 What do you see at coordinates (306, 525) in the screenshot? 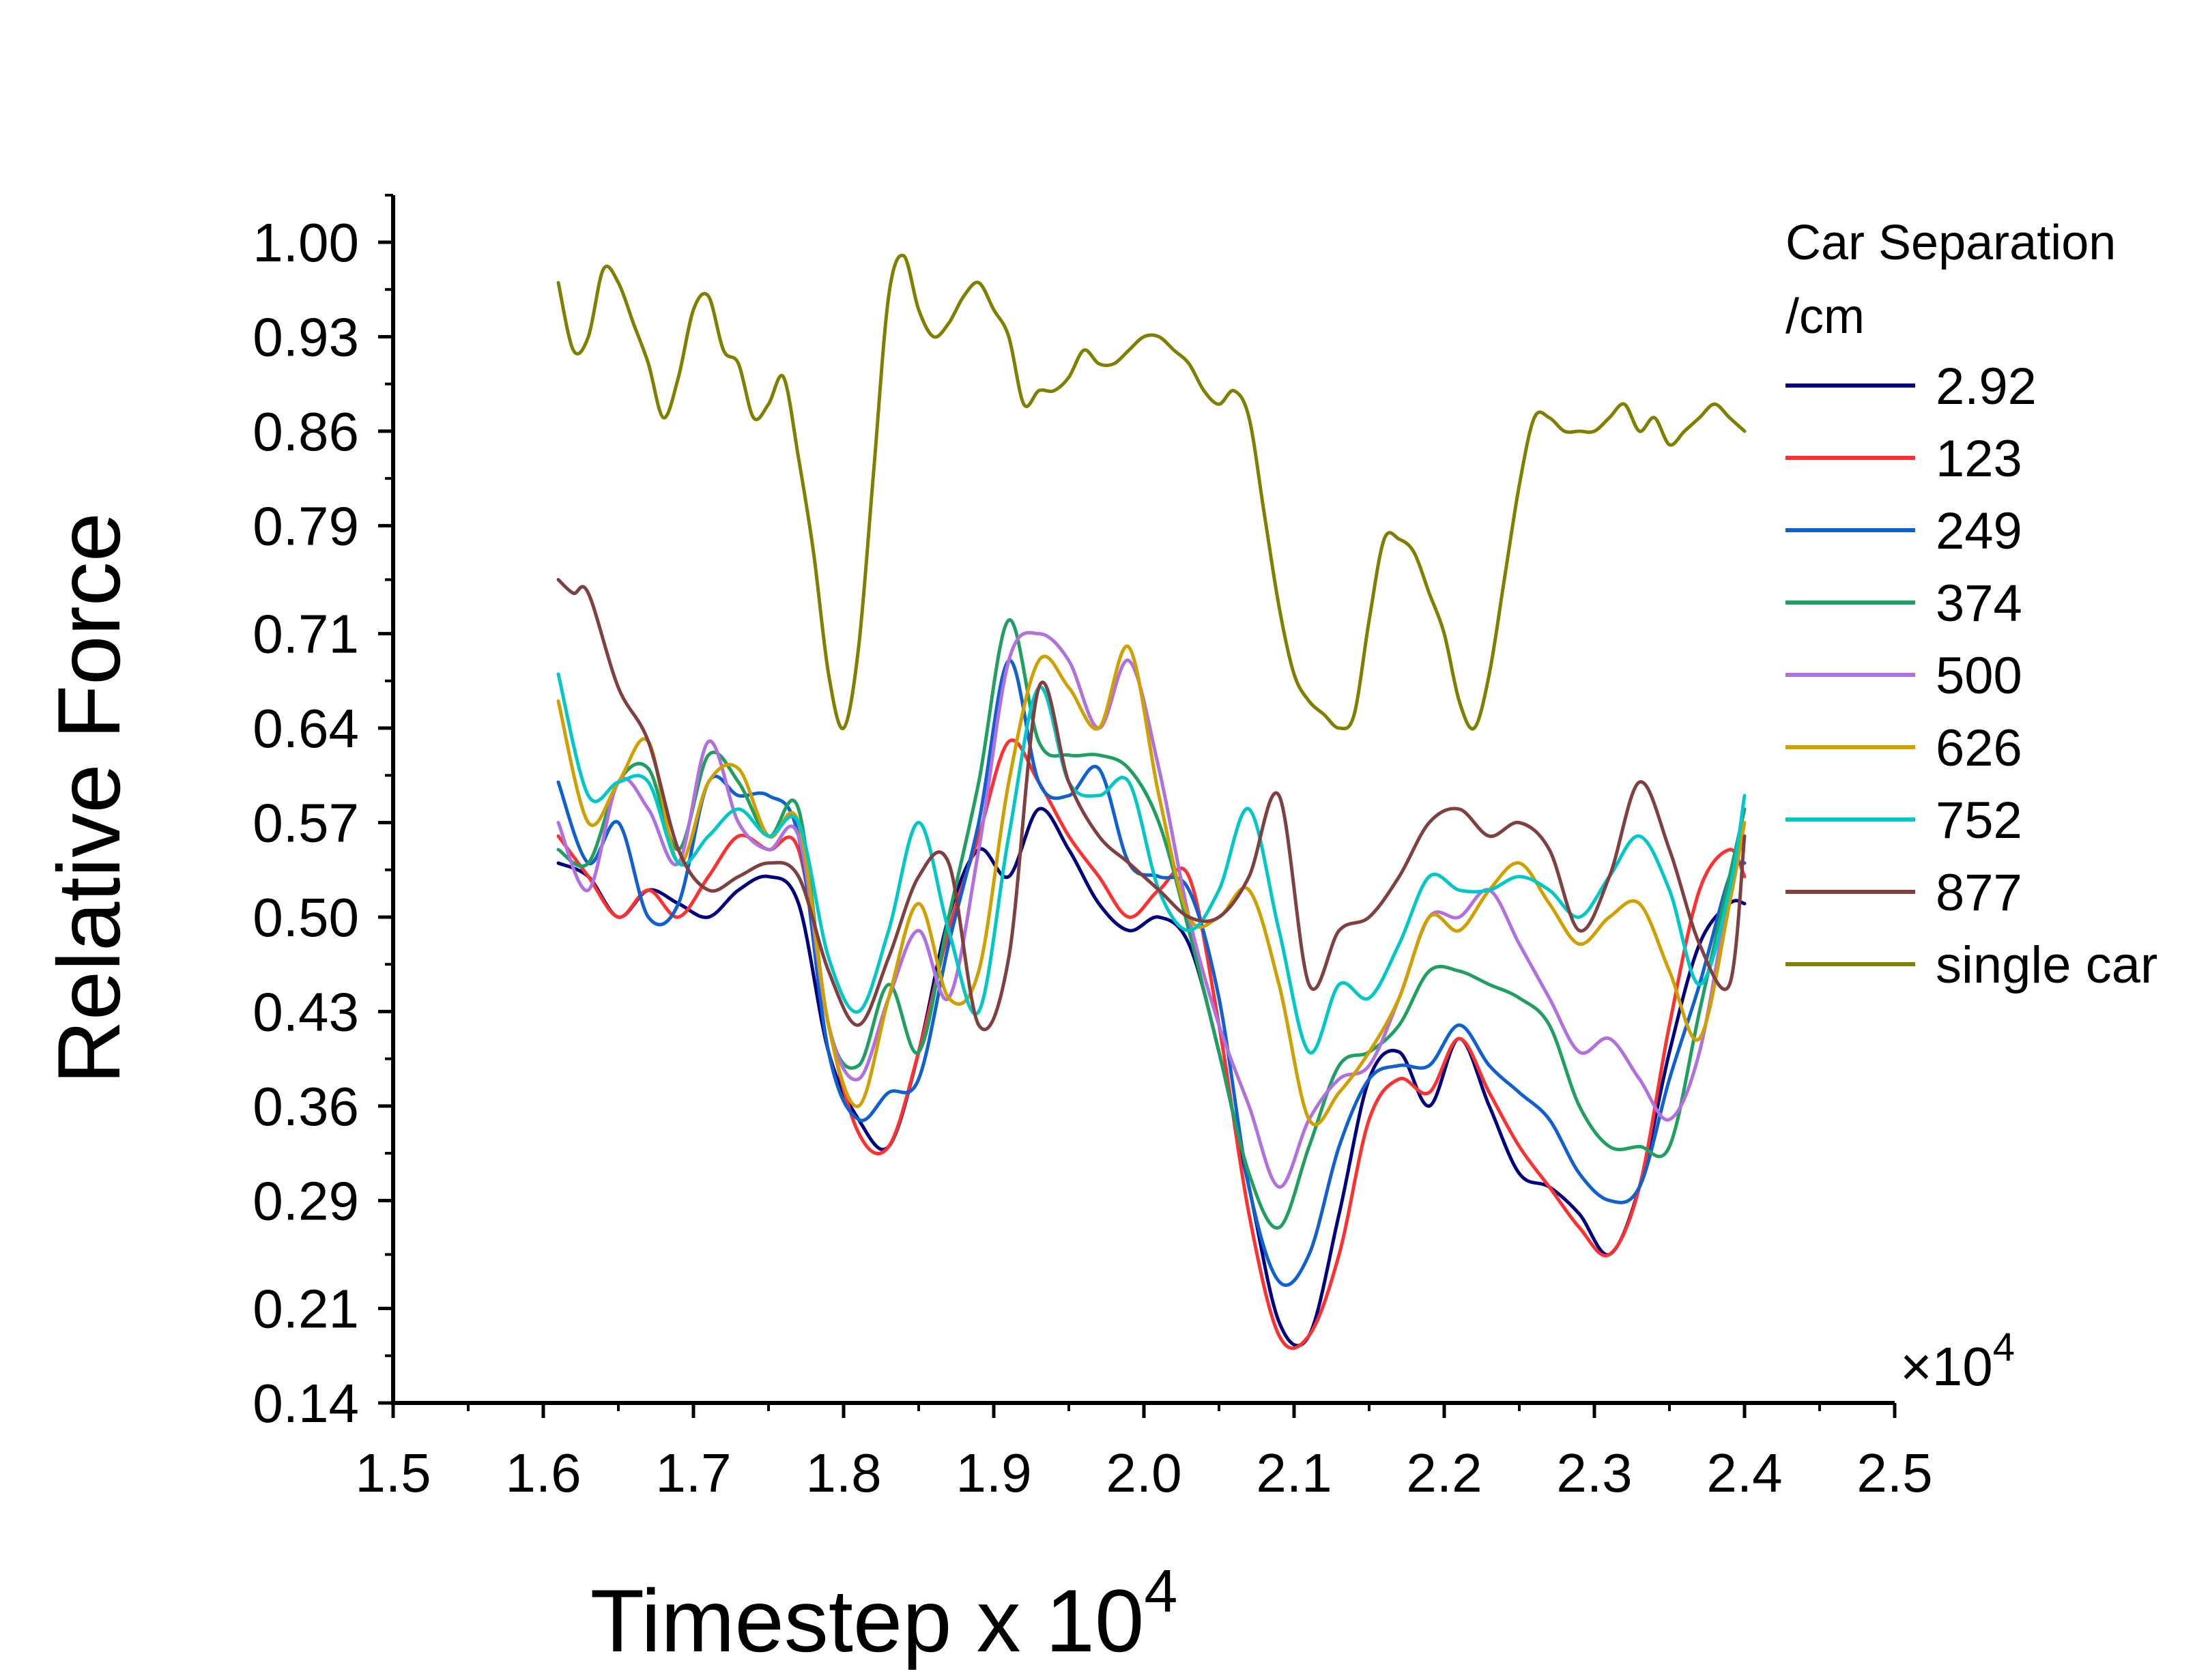
I see `y-tick-label: 0.79` at bounding box center [306, 525].